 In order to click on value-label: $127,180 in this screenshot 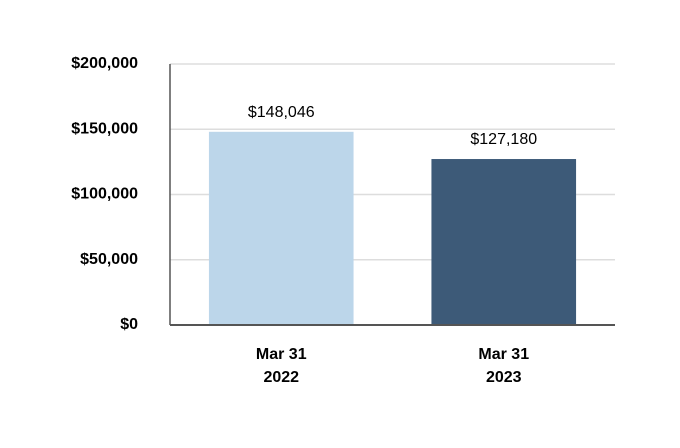, I will do `click(503, 139)`.